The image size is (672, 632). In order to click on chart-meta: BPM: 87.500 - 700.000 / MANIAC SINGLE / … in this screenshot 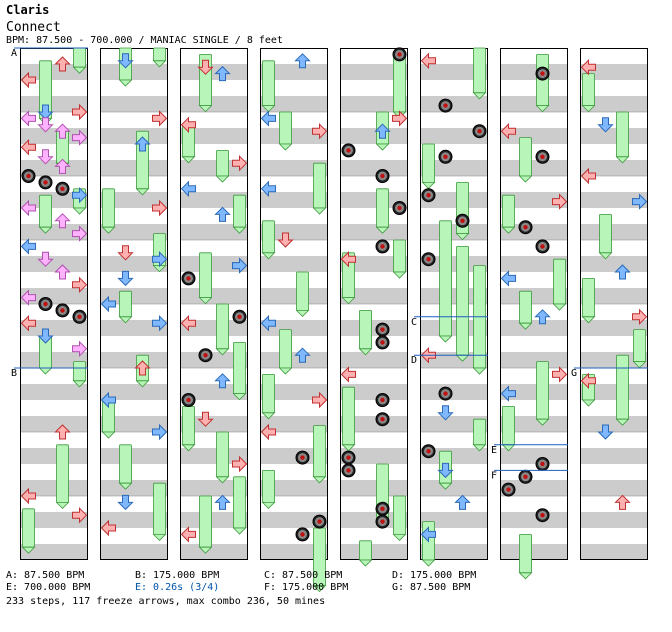, I will do `click(144, 40)`.